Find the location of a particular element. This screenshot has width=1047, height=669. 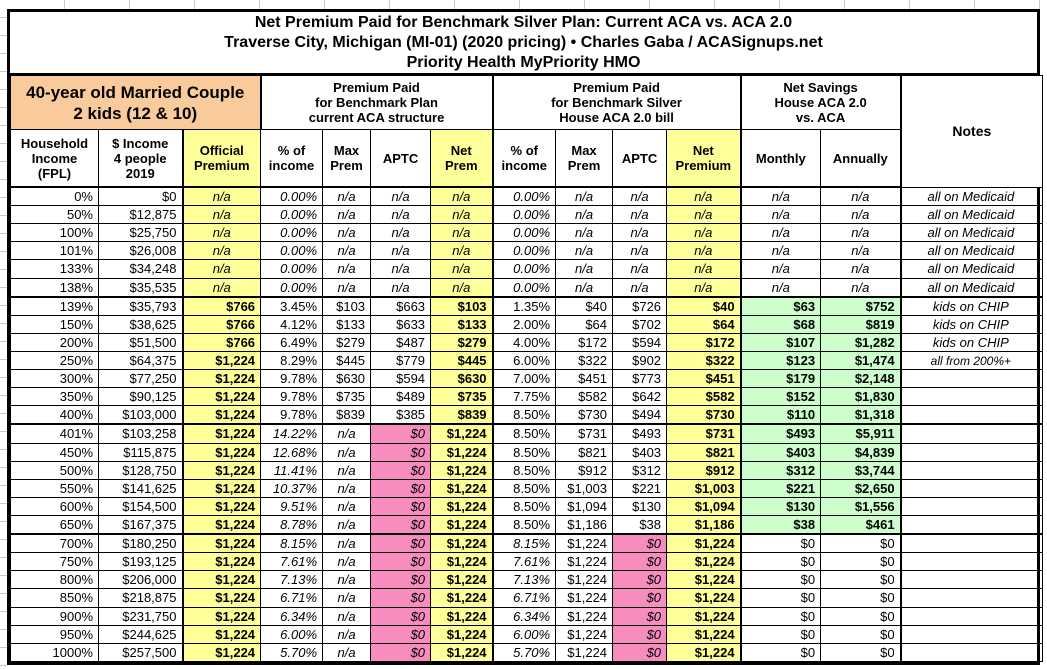

table-cell: $4,839 is located at coordinates (861, 452).